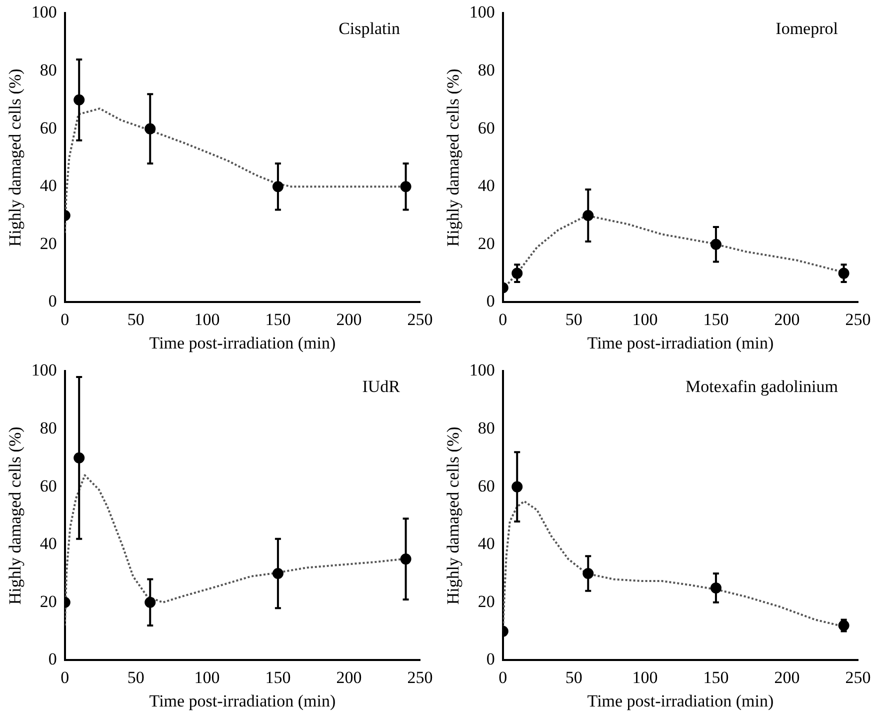 This screenshot has width=876, height=717. What do you see at coordinates (761, 386) in the screenshot?
I see `chart-title: Motexafin gadolinium` at bounding box center [761, 386].